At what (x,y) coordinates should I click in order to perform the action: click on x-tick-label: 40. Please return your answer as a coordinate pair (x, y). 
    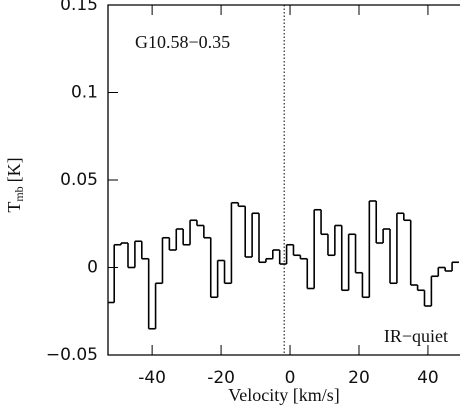
    Looking at the image, I should click on (428, 378).